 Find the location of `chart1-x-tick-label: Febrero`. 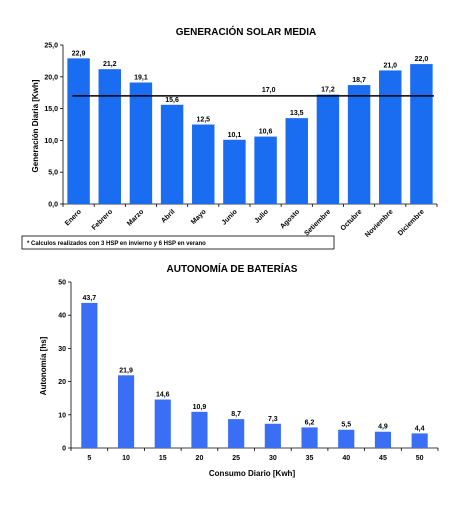

chart1-x-tick-label: Febrero is located at coordinates (102, 219).